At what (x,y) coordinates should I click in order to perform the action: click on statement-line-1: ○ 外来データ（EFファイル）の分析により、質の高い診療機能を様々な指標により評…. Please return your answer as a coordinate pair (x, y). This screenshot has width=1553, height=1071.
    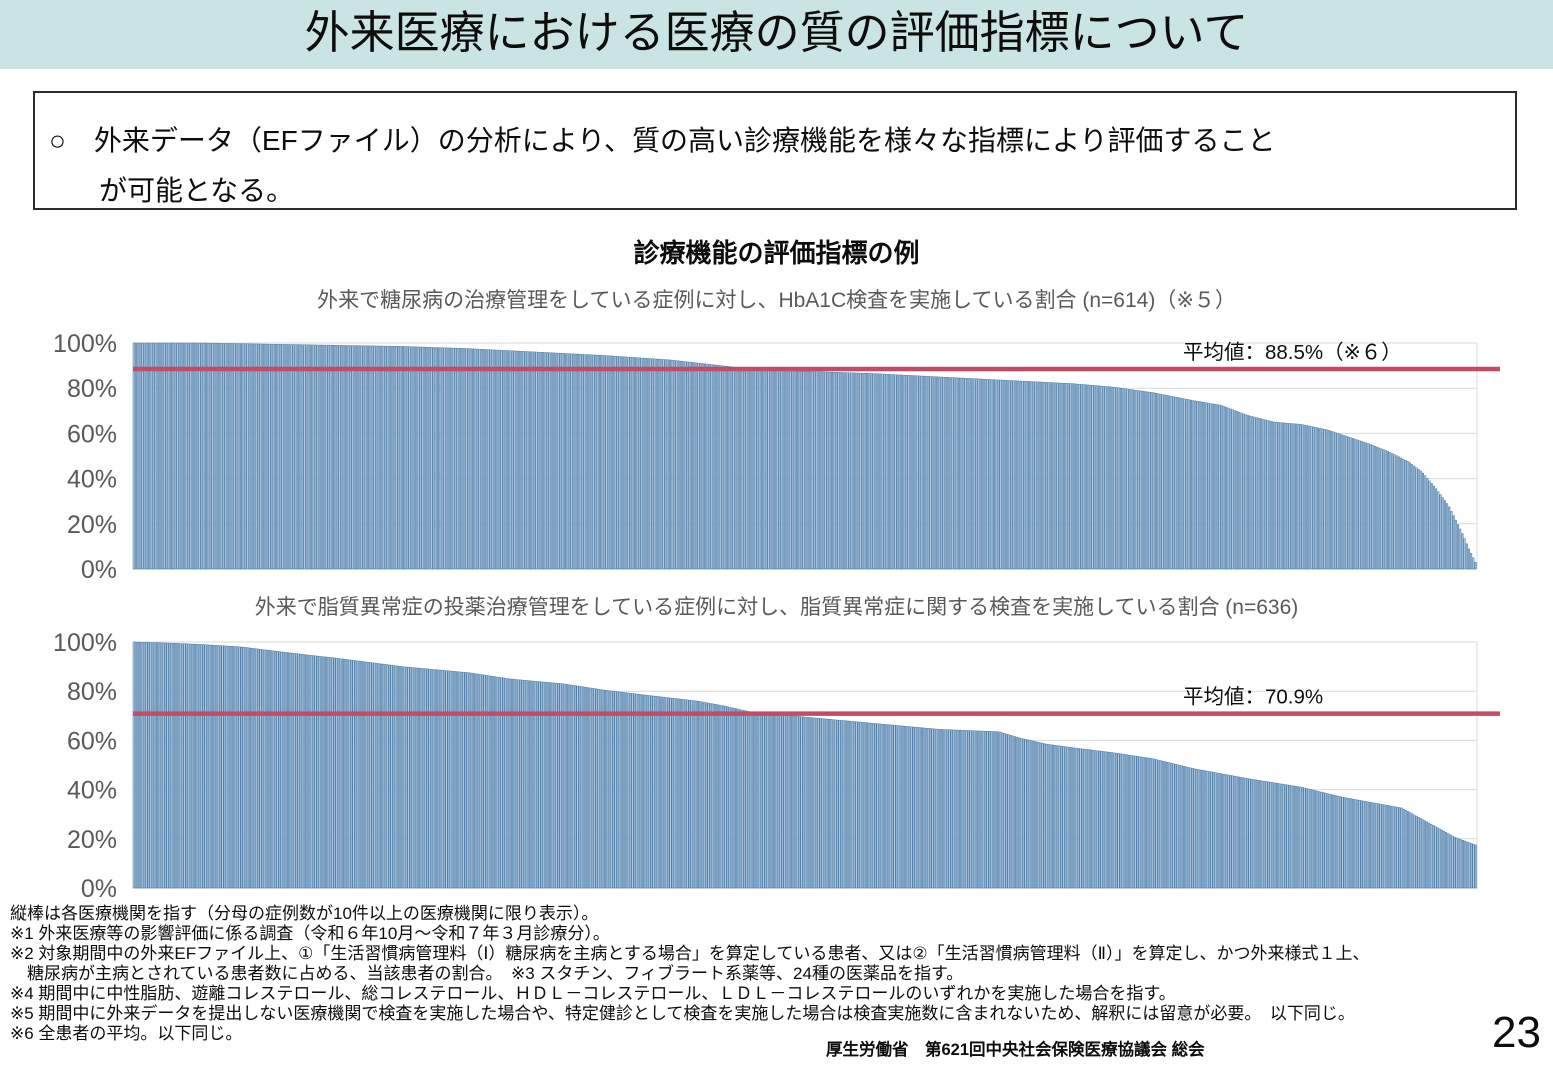
    Looking at the image, I should click on (662, 140).